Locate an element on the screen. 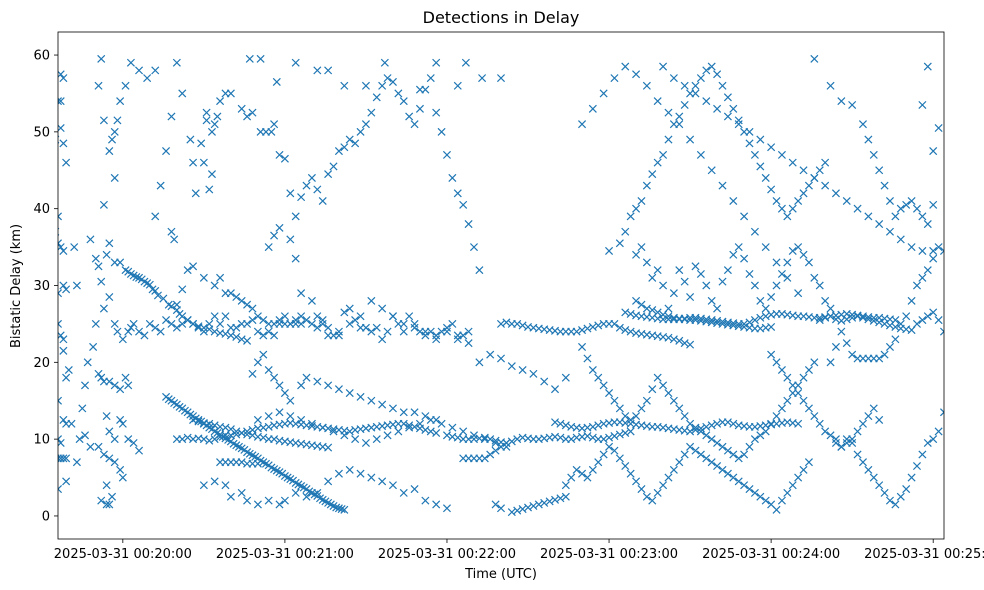 The width and height of the screenshot is (984, 590). chart-title: Detections in Delay is located at coordinates (501, 17).